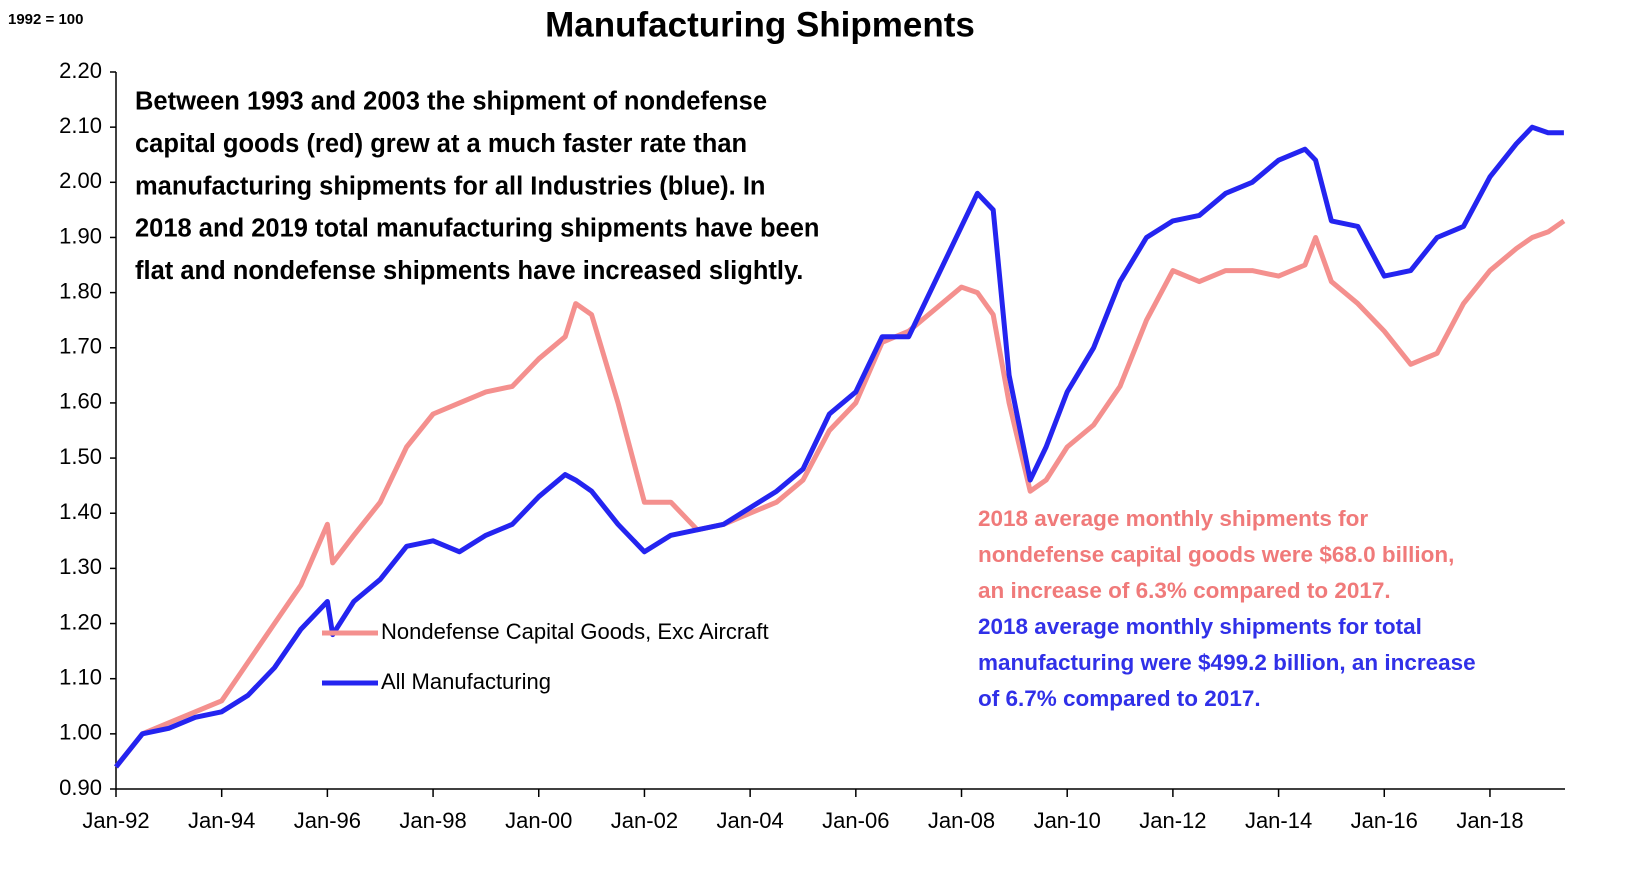 This screenshot has width=1632, height=872. What do you see at coordinates (1200, 626) in the screenshot?
I see `note-blue: 2018 average monthly shipments for total` at bounding box center [1200, 626].